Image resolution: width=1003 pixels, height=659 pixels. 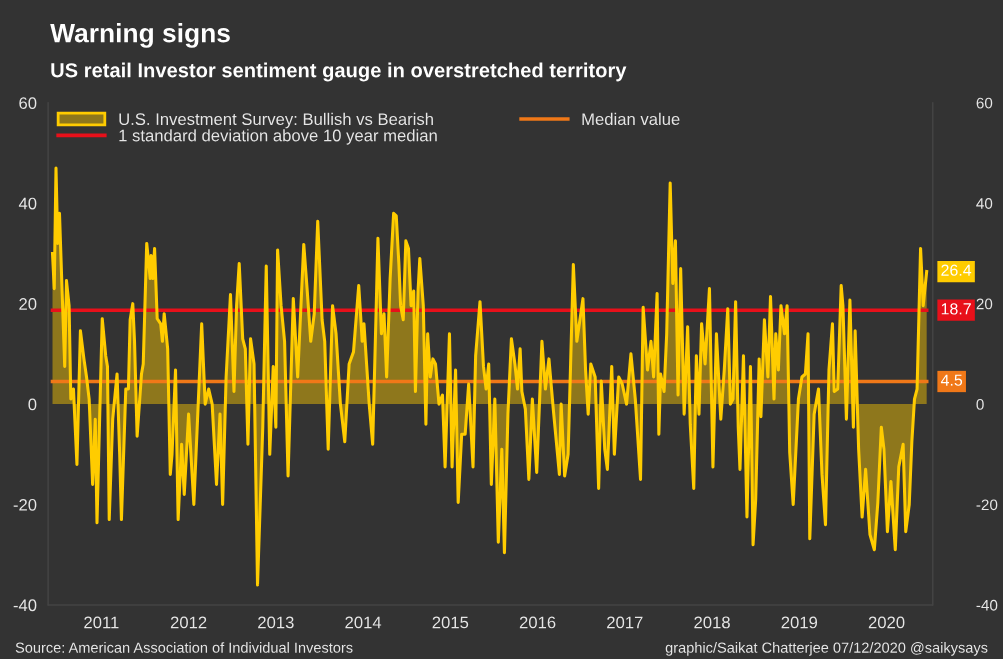 What do you see at coordinates (28, 304) in the screenshot?
I see `y-tick-label: 20` at bounding box center [28, 304].